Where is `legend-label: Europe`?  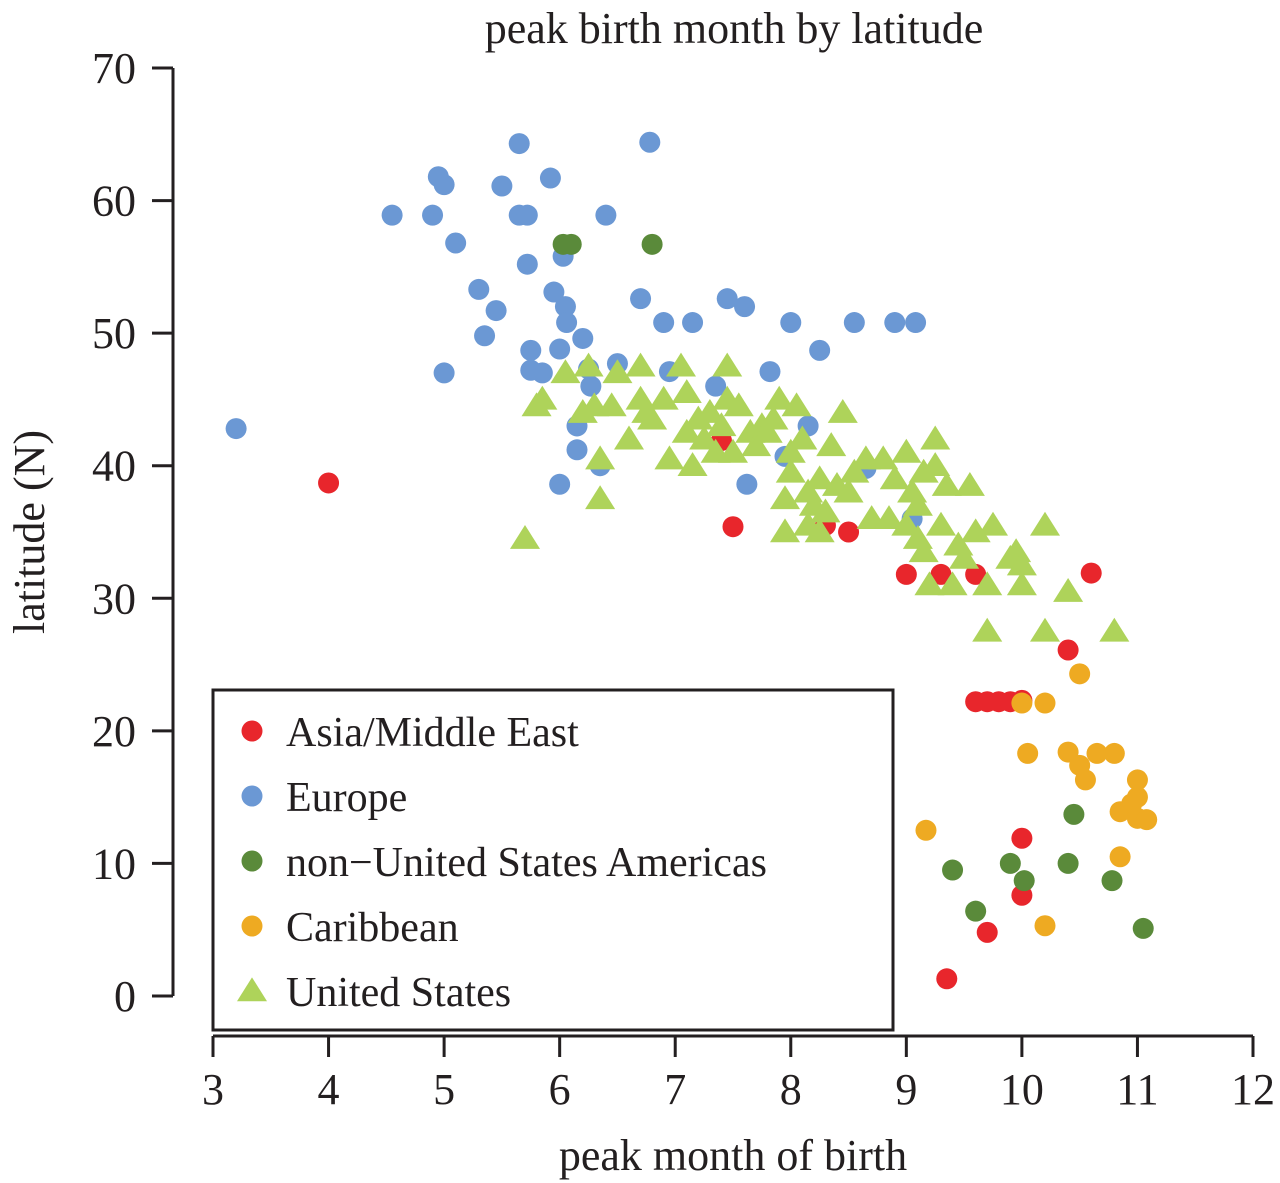
legend-label: Europe is located at coordinates (346, 798).